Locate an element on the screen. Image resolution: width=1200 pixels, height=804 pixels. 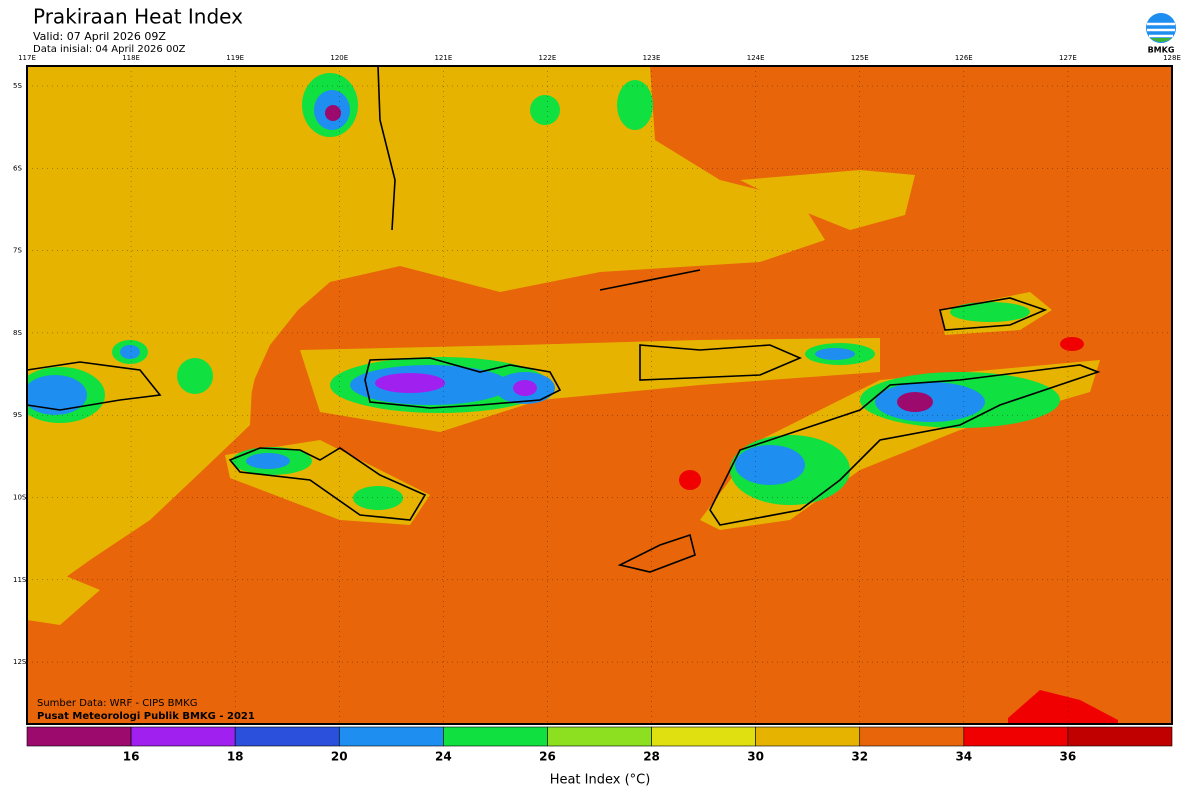
lon-label: 127E is located at coordinates (1068, 58).